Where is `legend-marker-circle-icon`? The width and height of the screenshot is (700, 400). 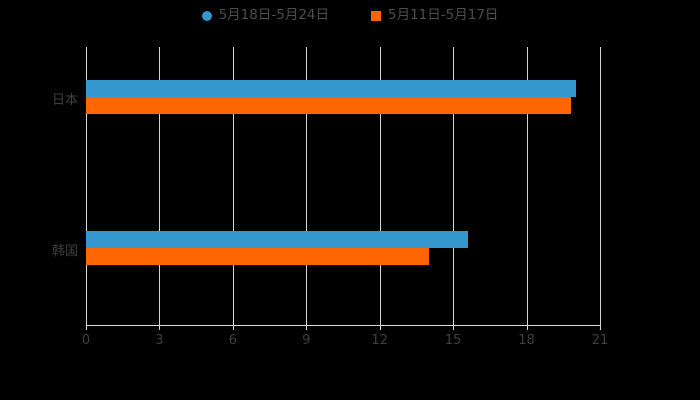 legend-marker-circle-icon is located at coordinates (206, 16).